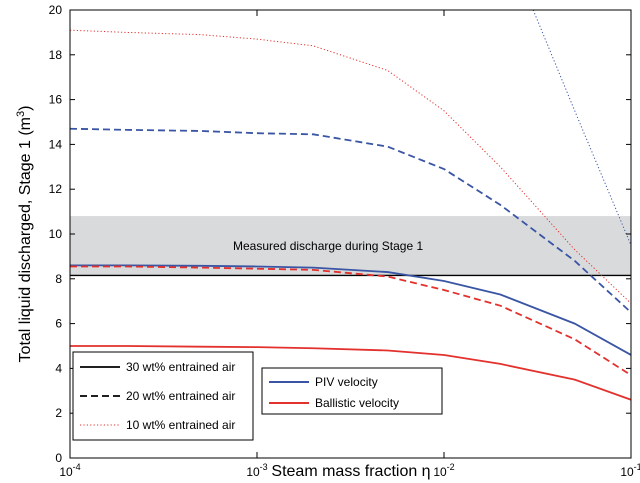  Describe the element at coordinates (637, 467) in the screenshot. I see `x-tick-exponent: -1` at that location.